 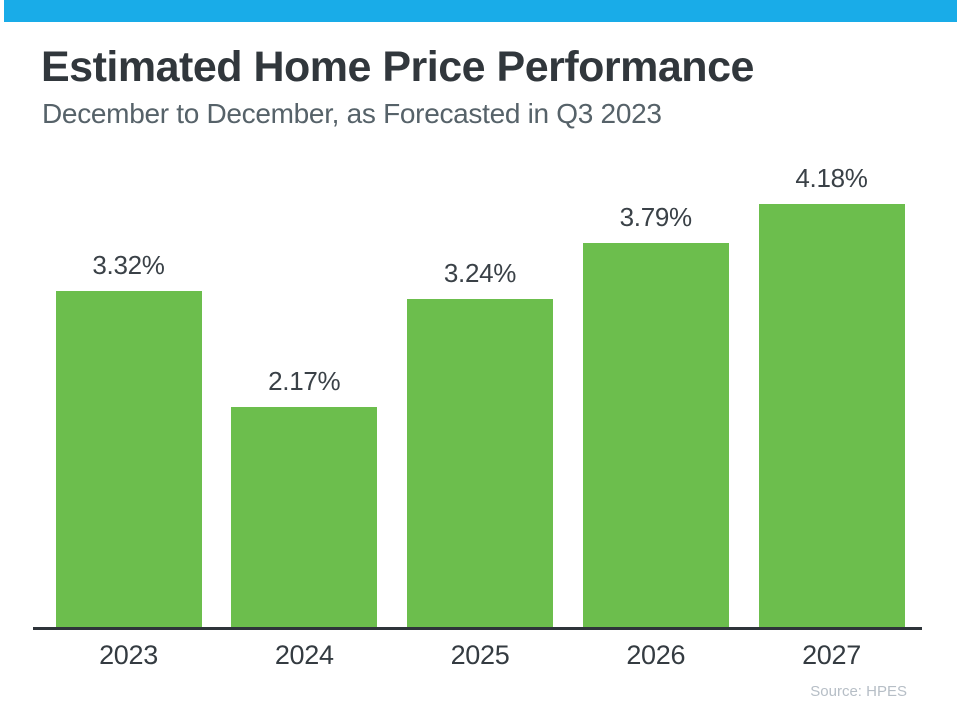 What do you see at coordinates (656, 655) in the screenshot?
I see `x-tick-label-2026: 2026` at bounding box center [656, 655].